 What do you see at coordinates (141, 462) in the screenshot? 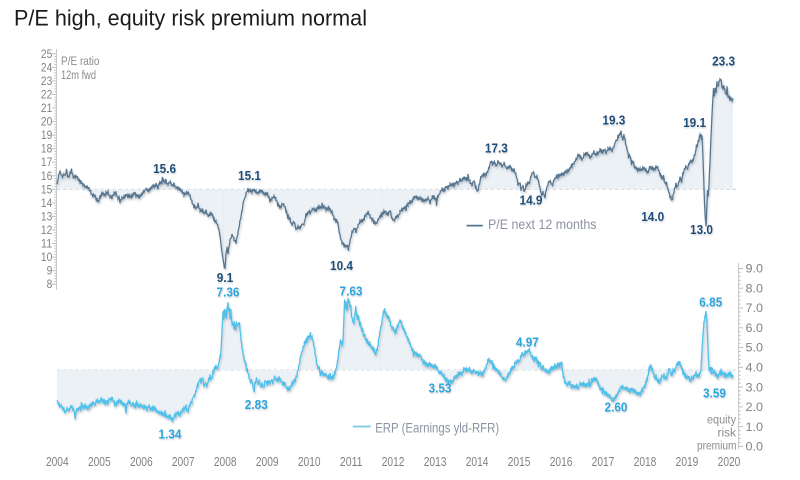
I see `svg-text: 2006` at bounding box center [141, 462].